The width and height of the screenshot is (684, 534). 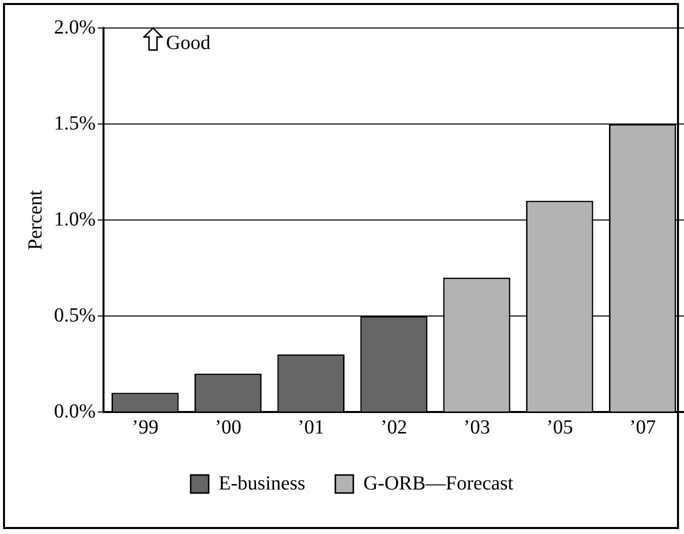 What do you see at coordinates (188, 43) in the screenshot?
I see `annotation: Good` at bounding box center [188, 43].